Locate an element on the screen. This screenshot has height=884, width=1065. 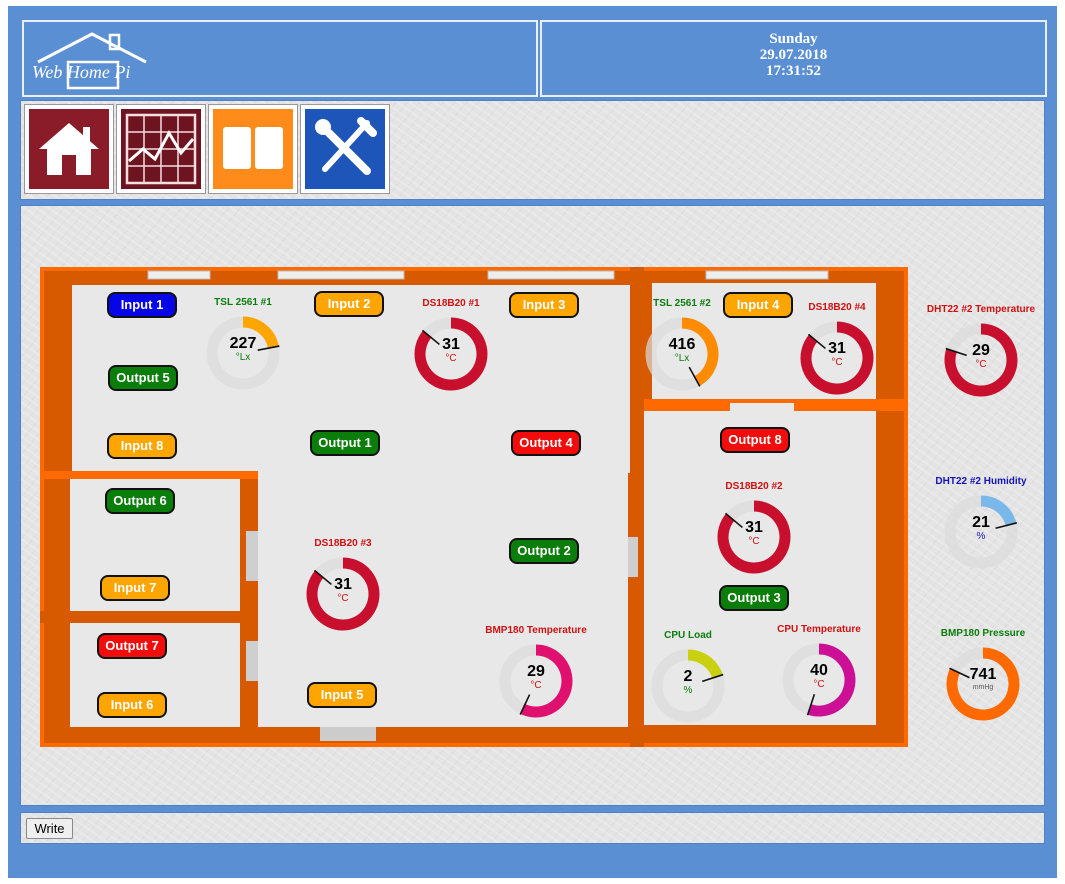
output-3-toggle: Output 3 is located at coordinates (754, 598).